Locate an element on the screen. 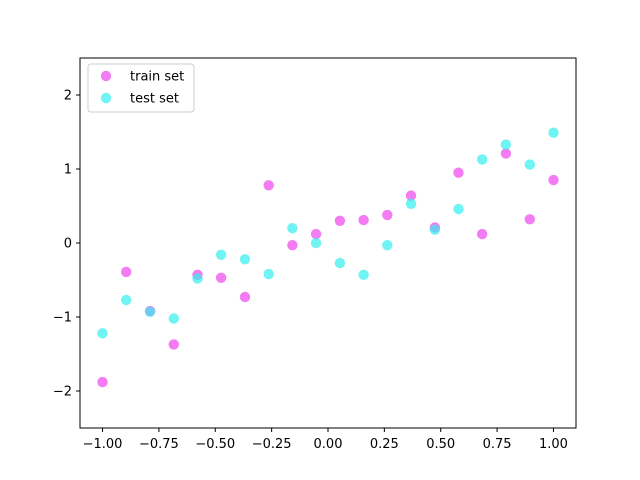 The image size is (640, 480). y-axis: −2 −1 0 1 2 is located at coordinates (66, 244).